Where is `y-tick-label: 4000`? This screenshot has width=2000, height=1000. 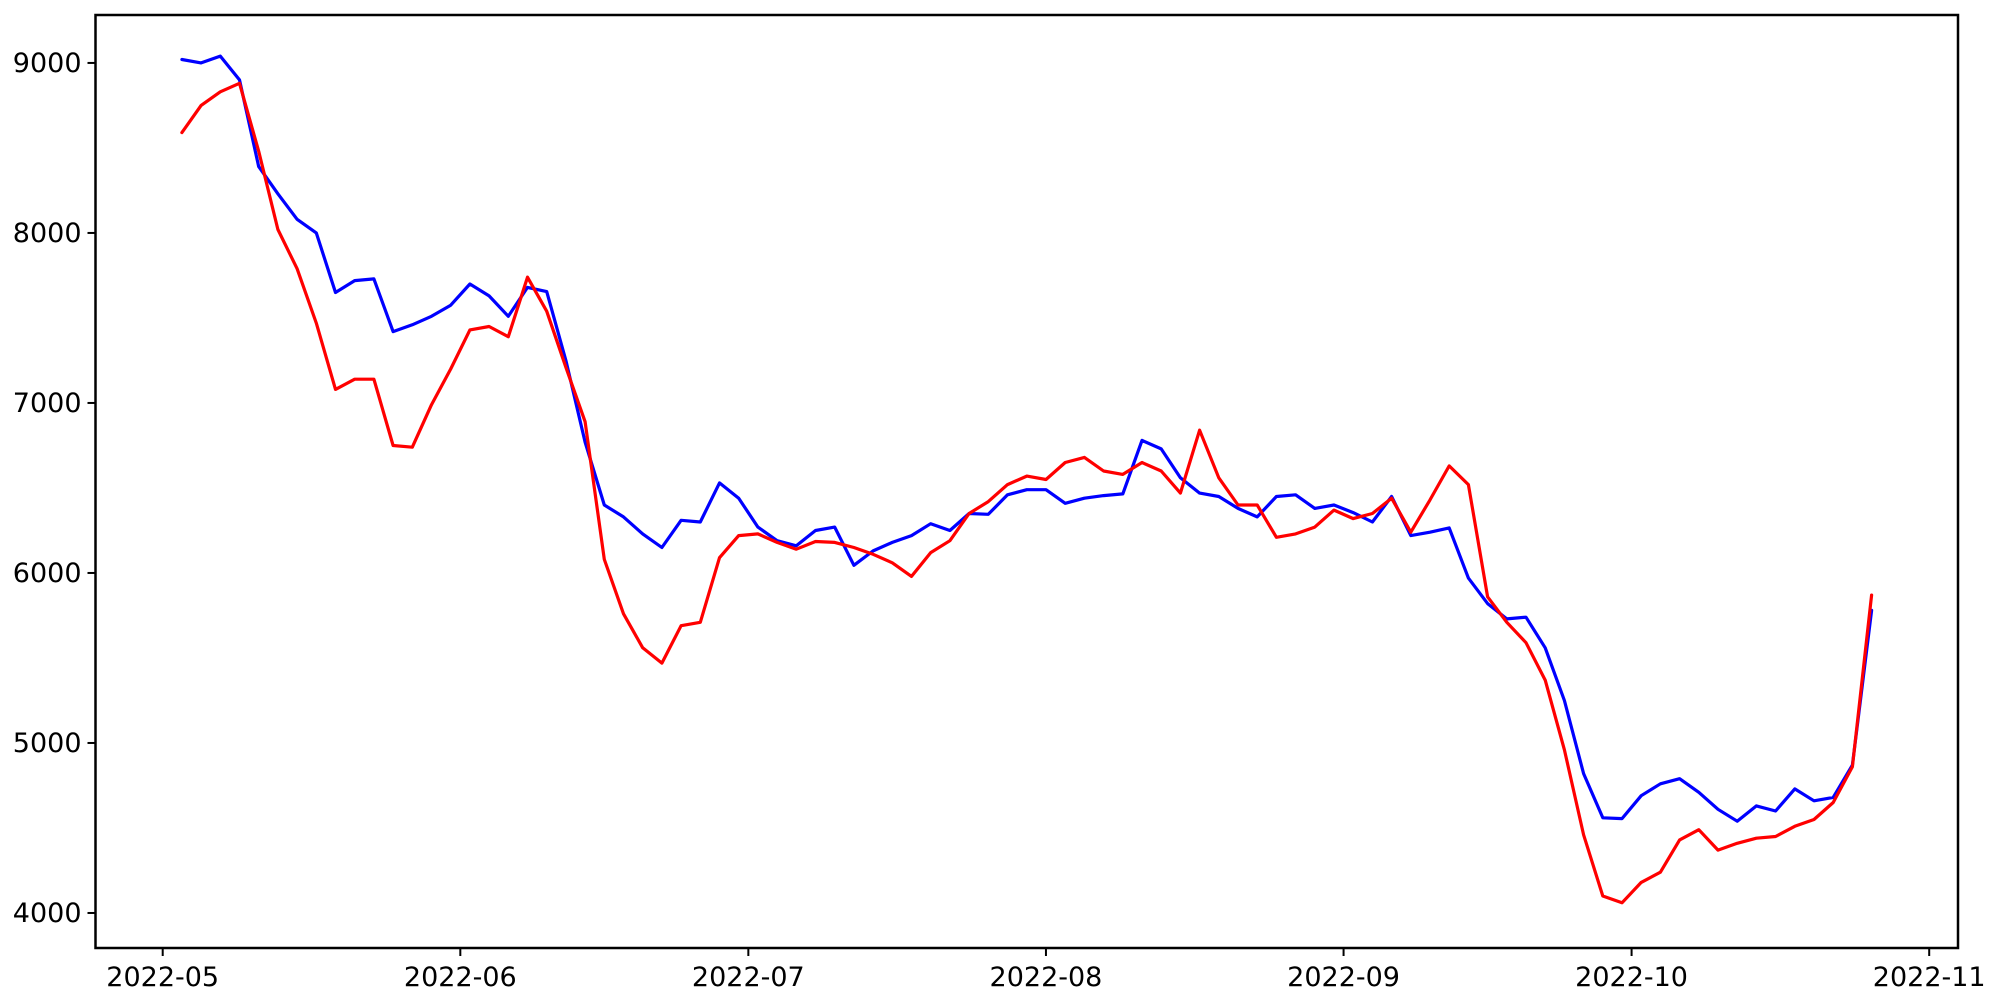 y-tick-label: 4000 is located at coordinates (47, 913).